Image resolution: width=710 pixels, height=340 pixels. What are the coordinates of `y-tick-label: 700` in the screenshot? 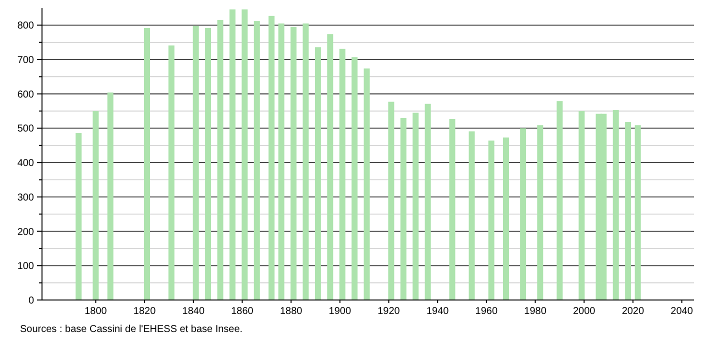 It's located at (25, 60).